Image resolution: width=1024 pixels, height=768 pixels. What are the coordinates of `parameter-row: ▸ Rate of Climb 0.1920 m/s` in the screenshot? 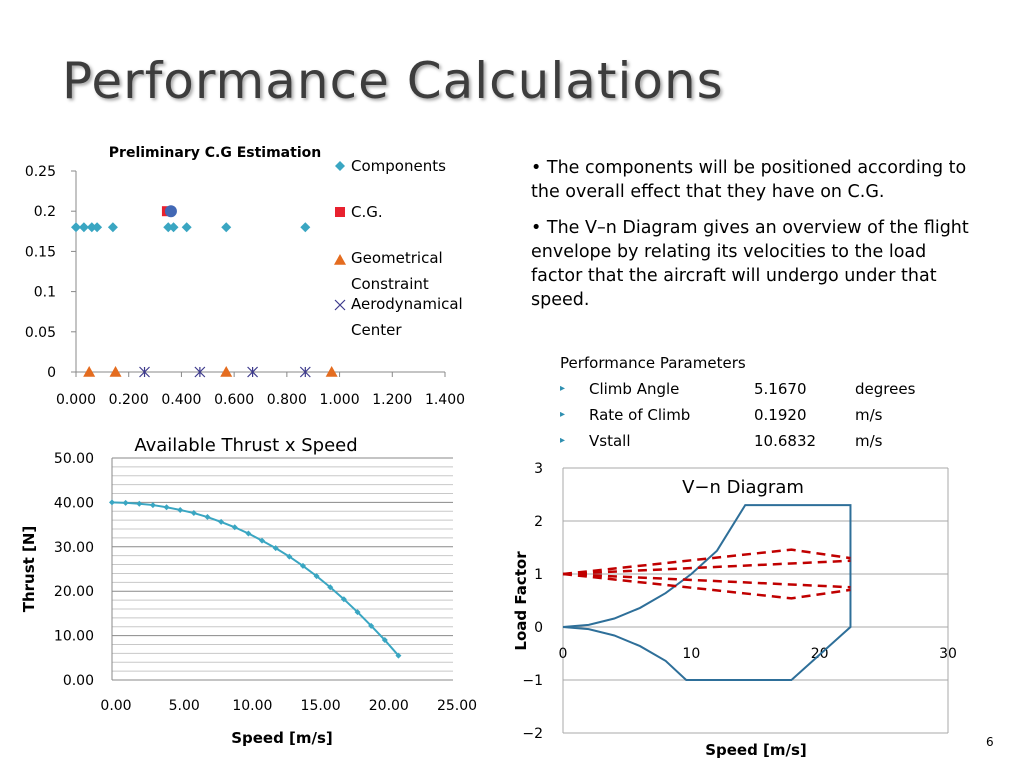 It's located at (770, 415).